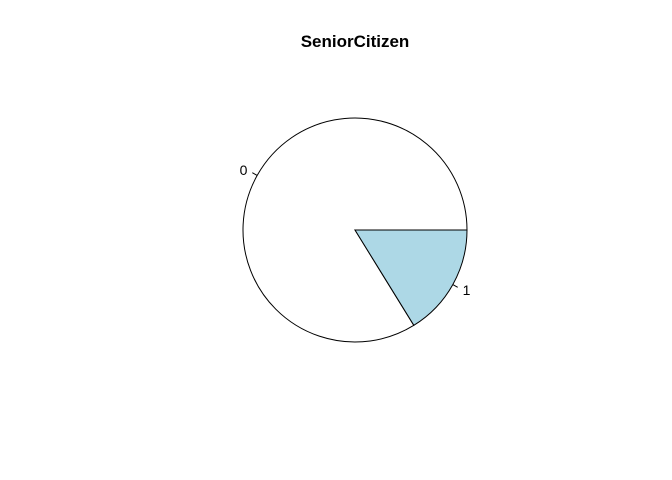  Describe the element at coordinates (355, 41) in the screenshot. I see `chart-title: SeniorCitizen` at that location.